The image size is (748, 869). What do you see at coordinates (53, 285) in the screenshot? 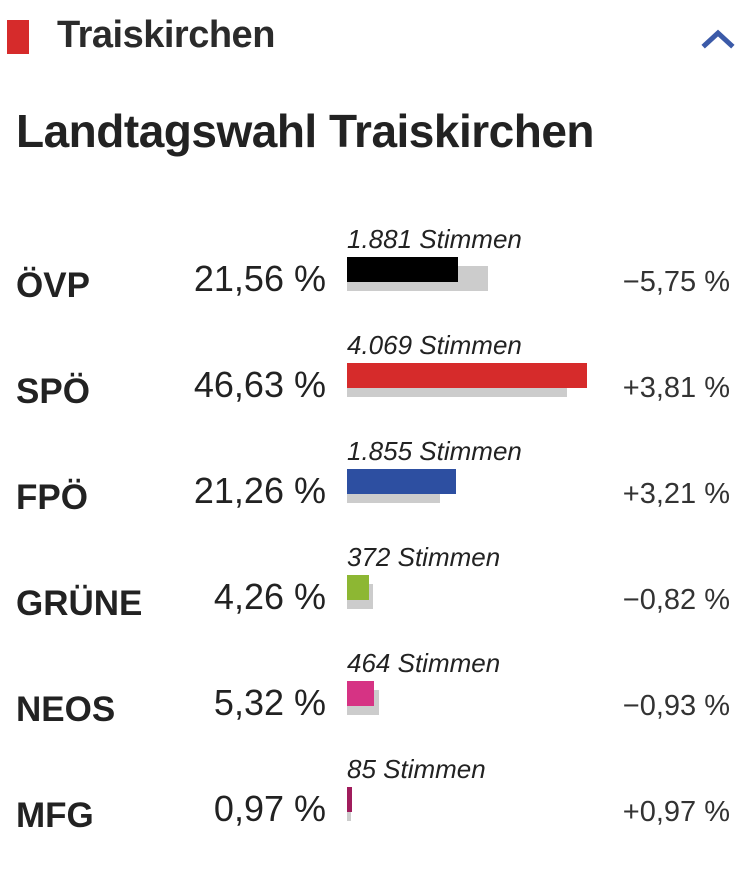
I see `party-name: ÖVP` at bounding box center [53, 285].